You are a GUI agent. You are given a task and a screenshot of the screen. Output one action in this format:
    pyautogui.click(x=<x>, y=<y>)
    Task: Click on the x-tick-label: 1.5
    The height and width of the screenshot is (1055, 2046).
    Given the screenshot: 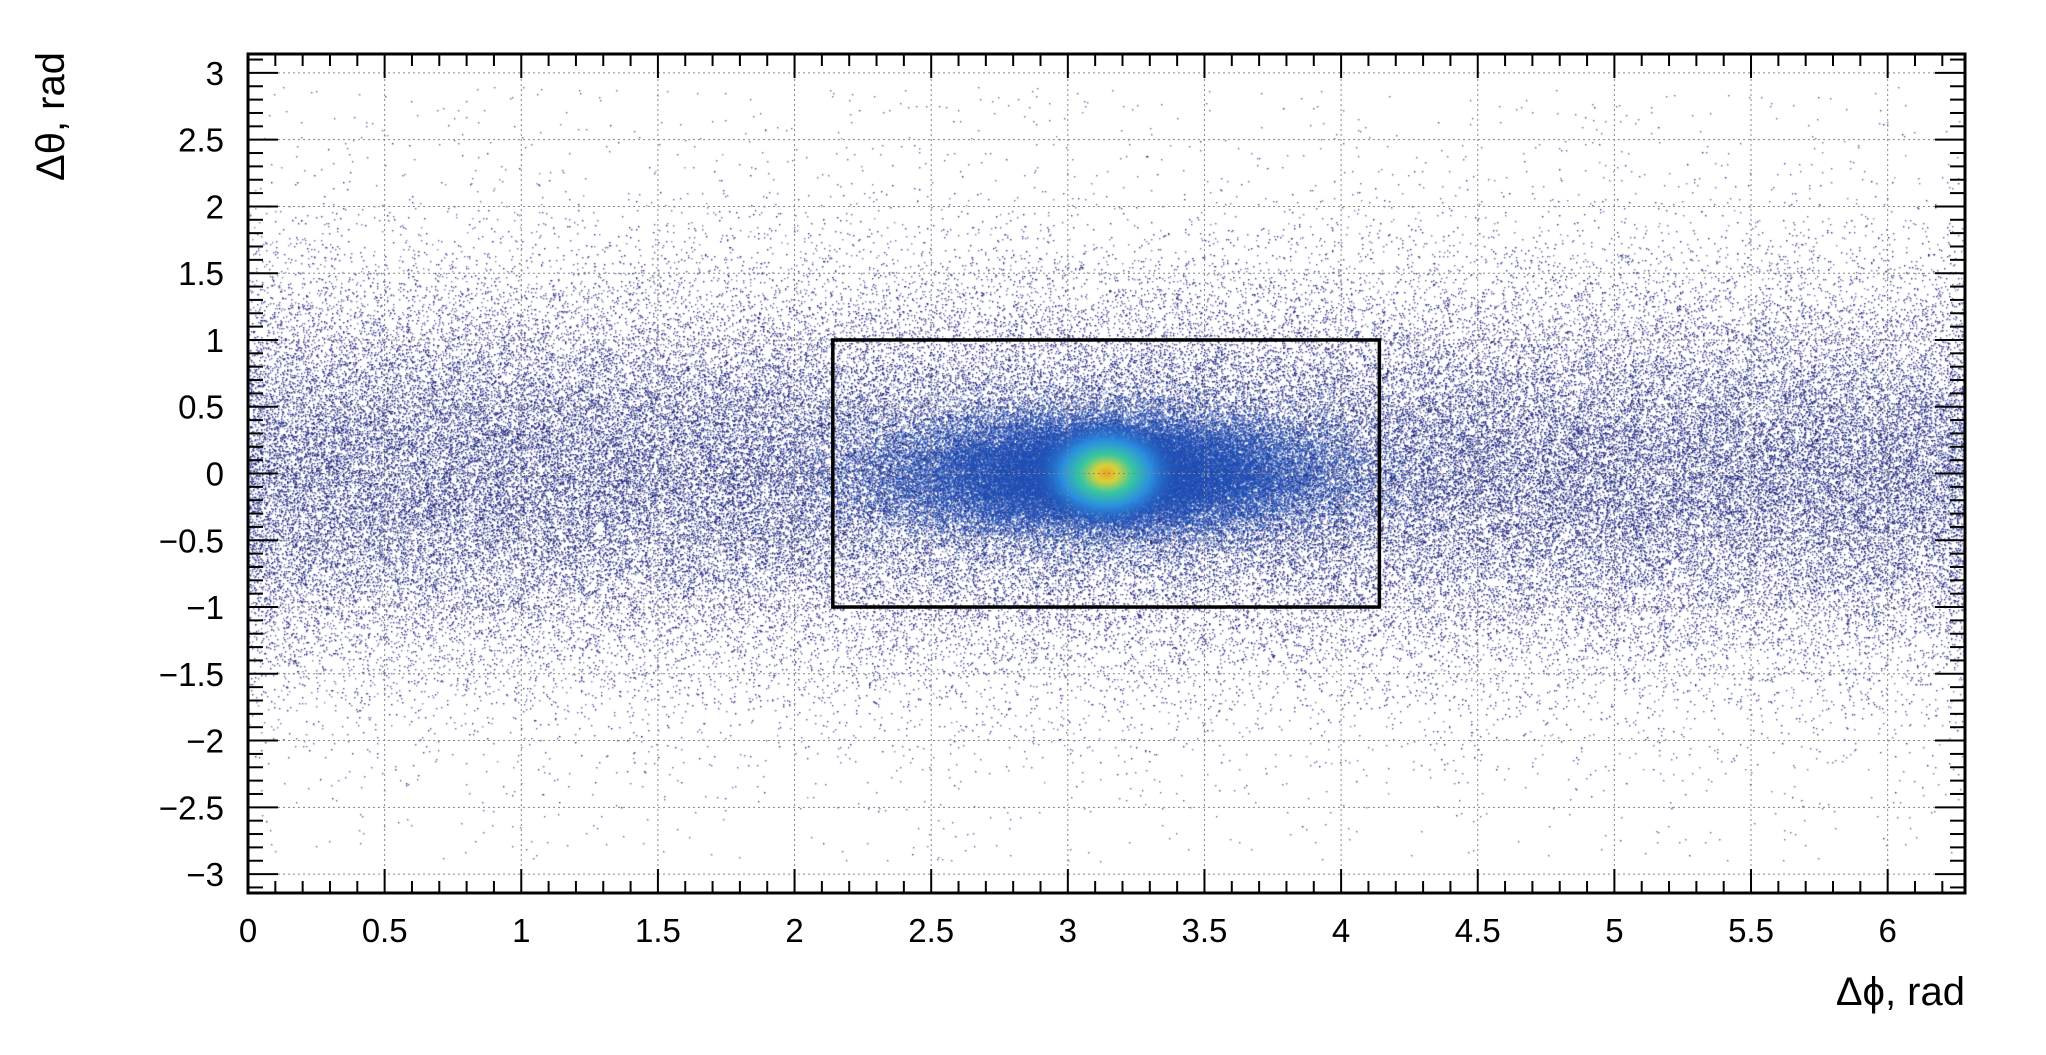 What is the action you would take?
    pyautogui.click(x=658, y=930)
    